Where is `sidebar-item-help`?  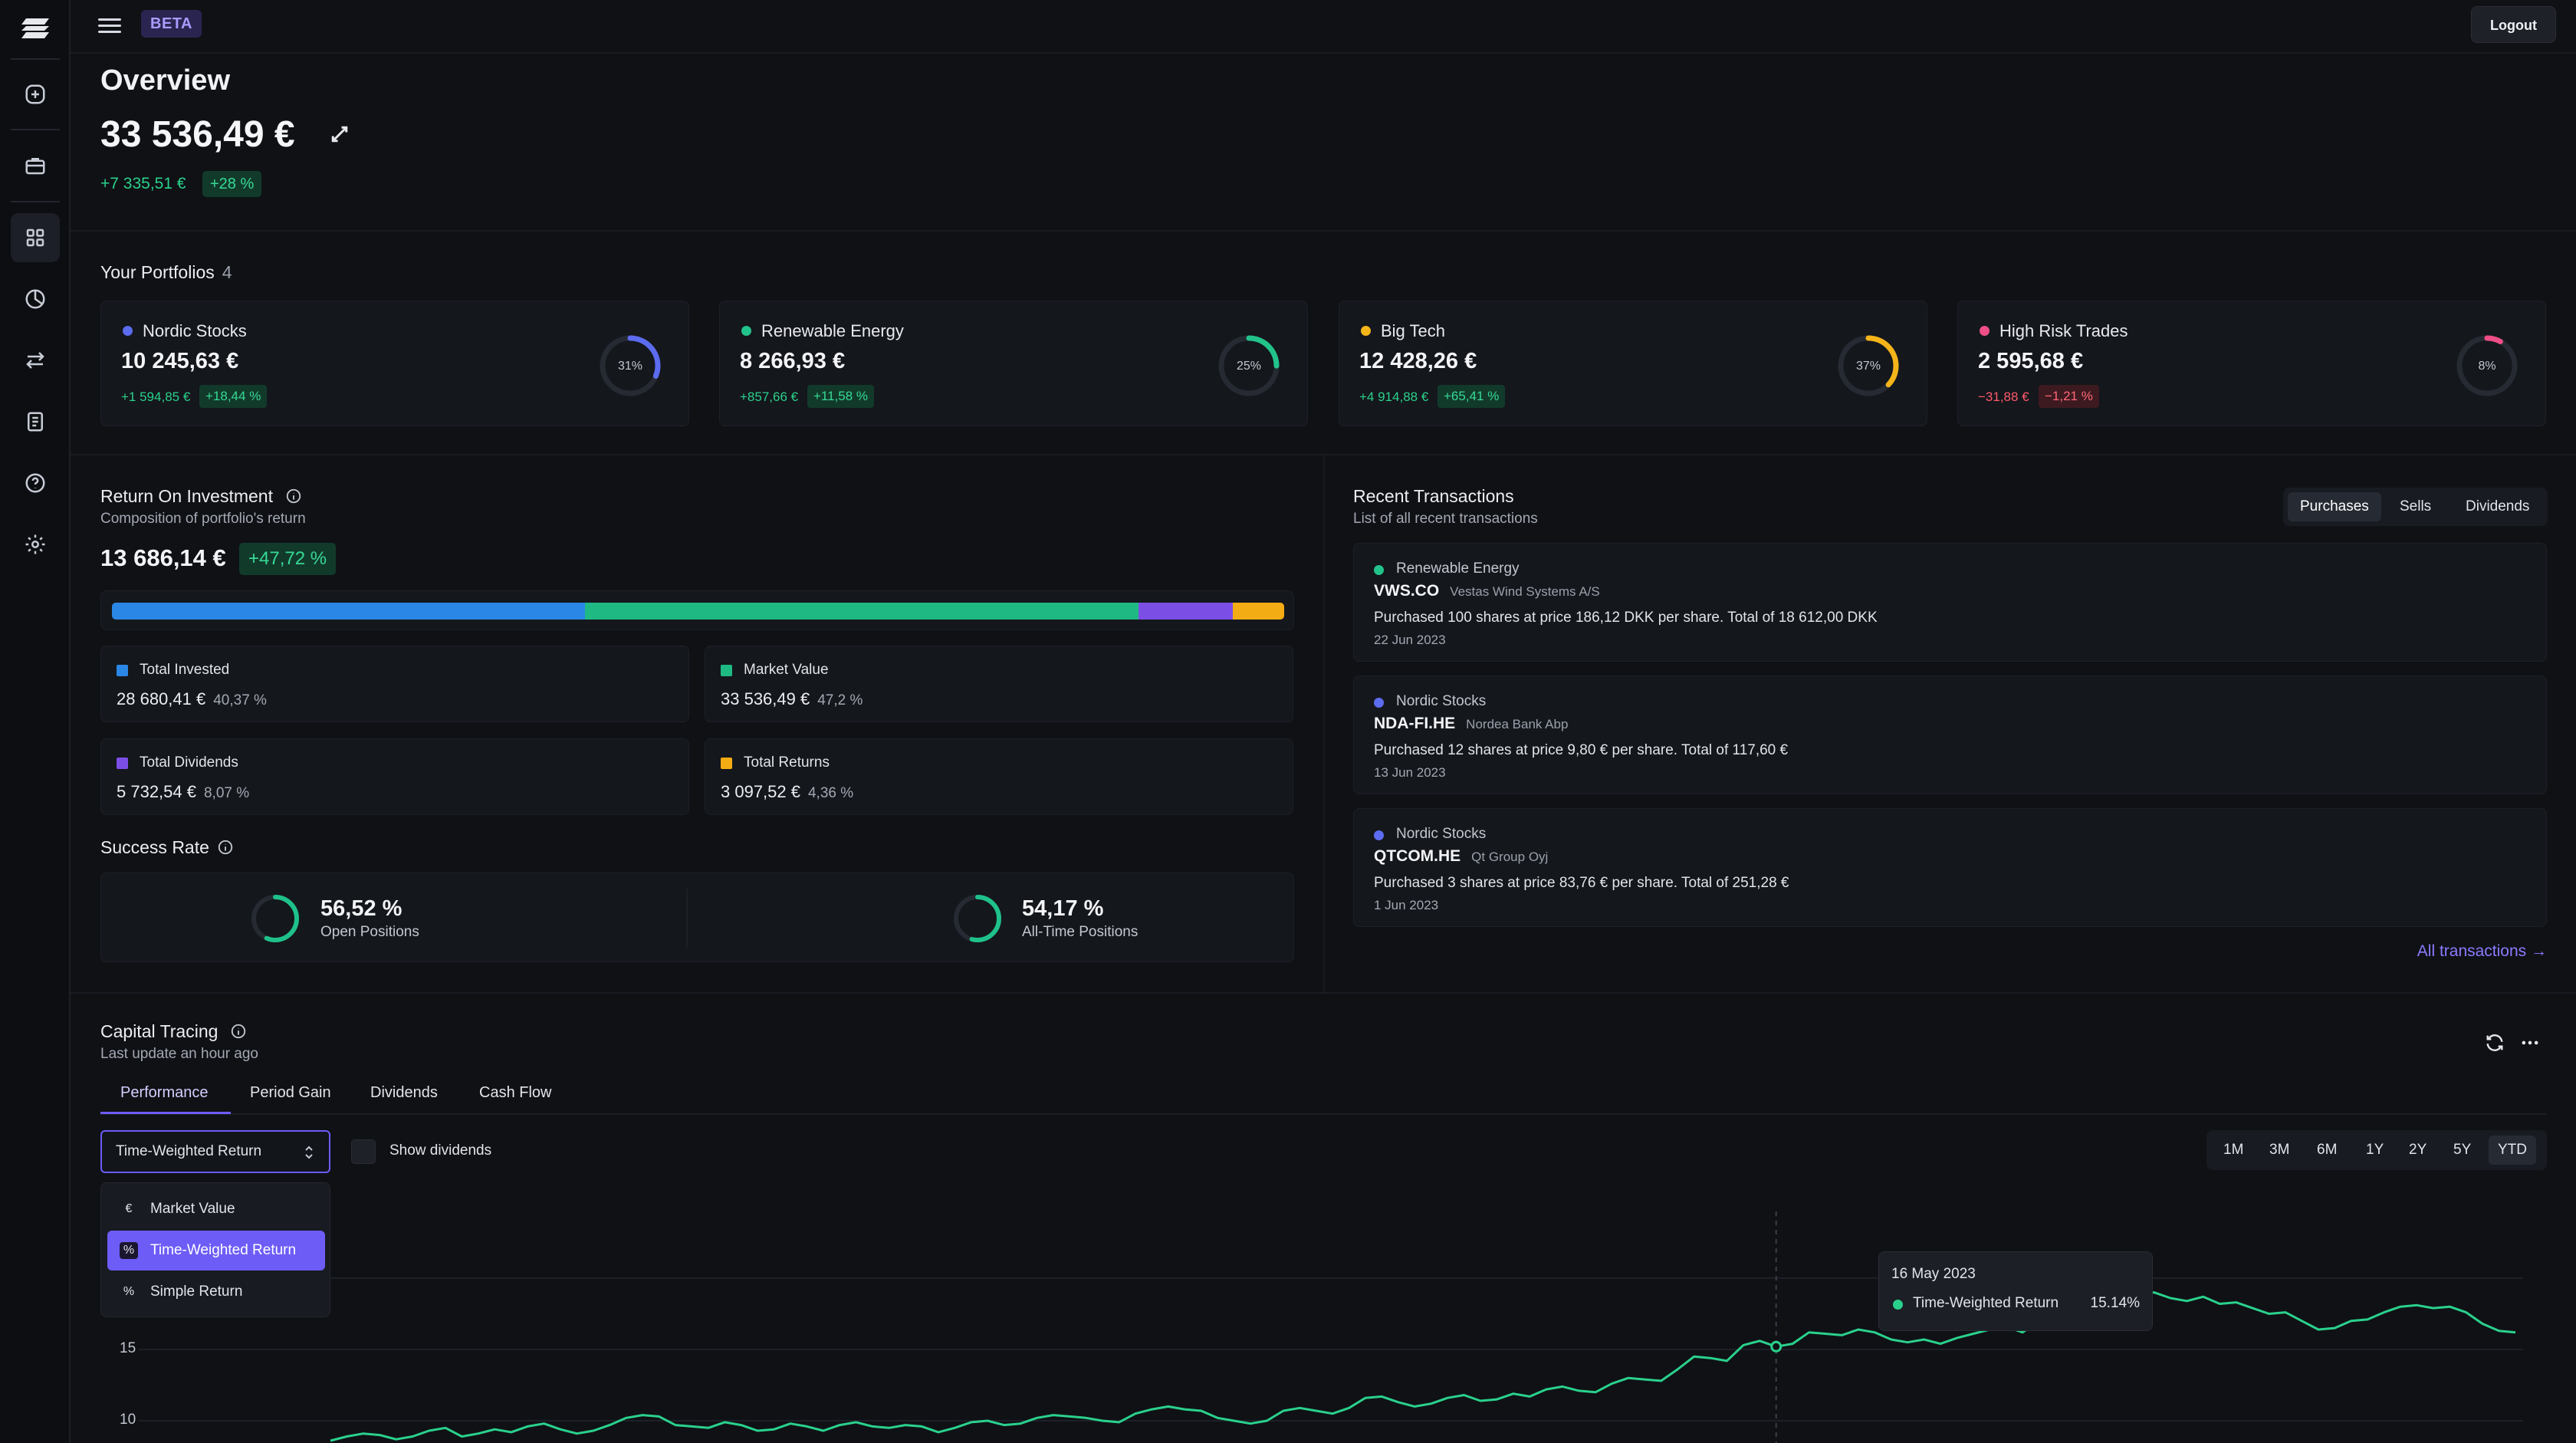
sidebar-item-help is located at coordinates (36, 483).